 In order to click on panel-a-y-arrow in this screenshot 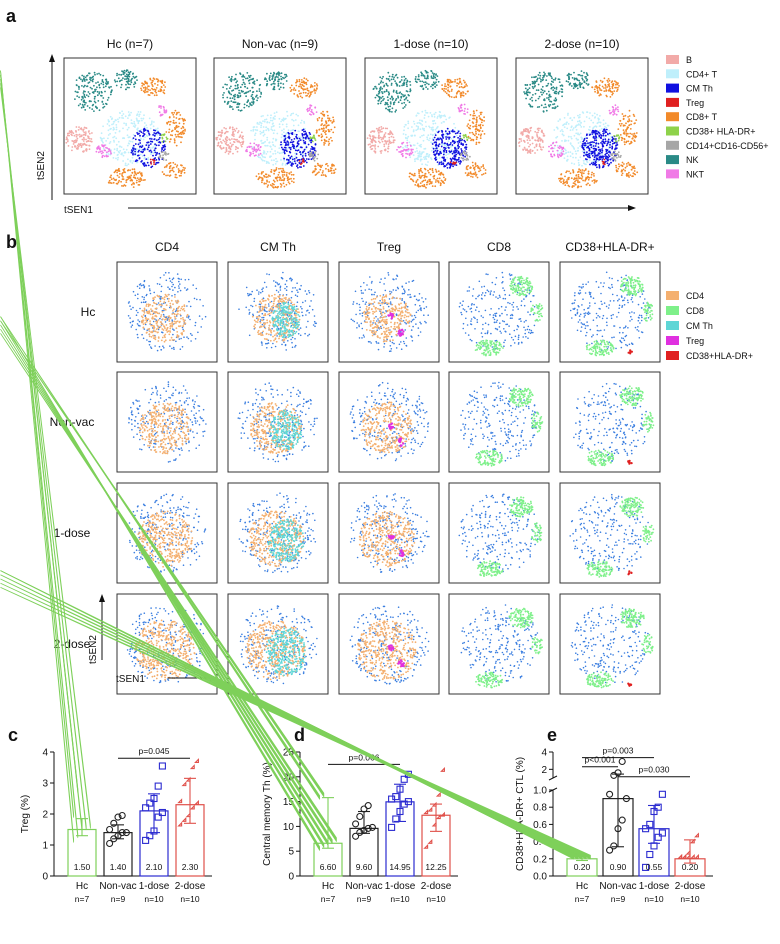, I will do `click(52, 58)`.